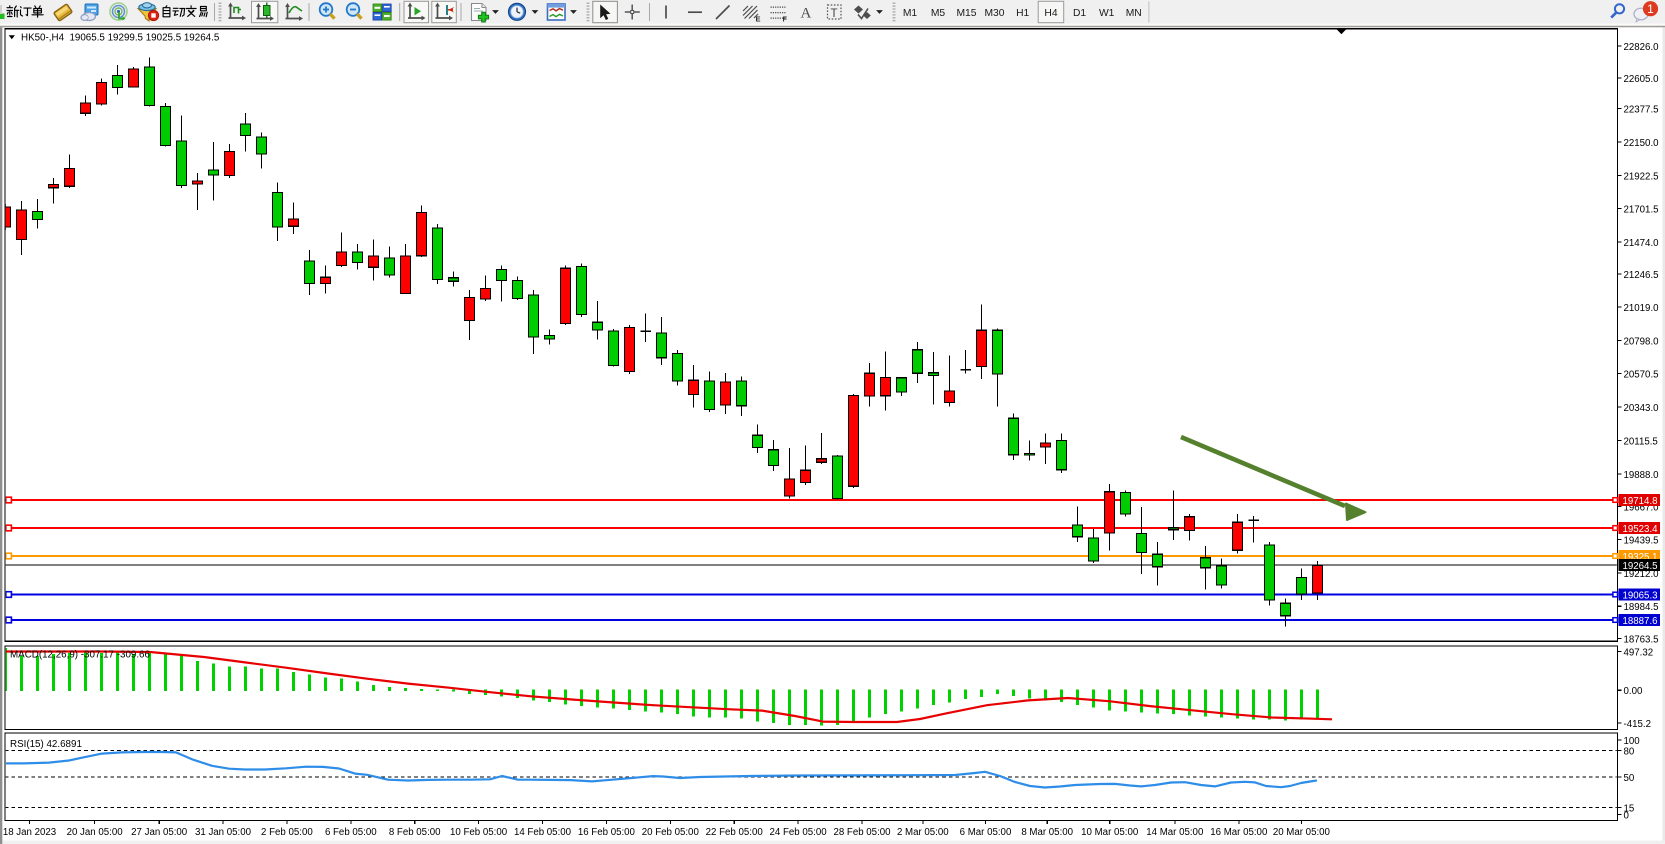 Image resolution: width=1665 pixels, height=844 pixels. What do you see at coordinates (1302, 832) in the screenshot?
I see `svg-text: 20 Mar 05:00` at bounding box center [1302, 832].